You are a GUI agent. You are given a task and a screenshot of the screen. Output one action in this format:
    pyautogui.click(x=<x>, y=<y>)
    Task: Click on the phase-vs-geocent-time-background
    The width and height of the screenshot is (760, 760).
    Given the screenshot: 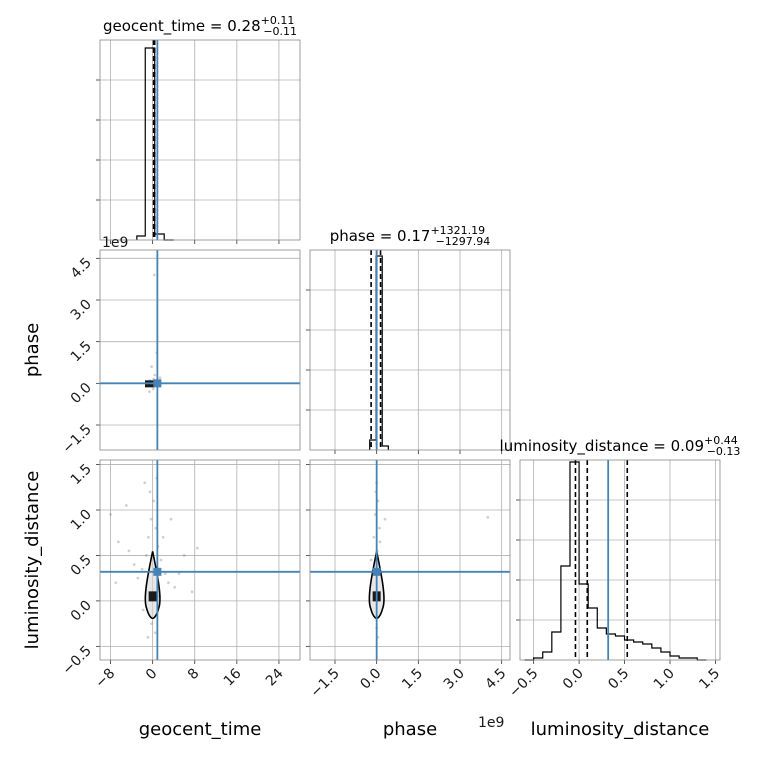 What is the action you would take?
    pyautogui.click(x=200, y=350)
    